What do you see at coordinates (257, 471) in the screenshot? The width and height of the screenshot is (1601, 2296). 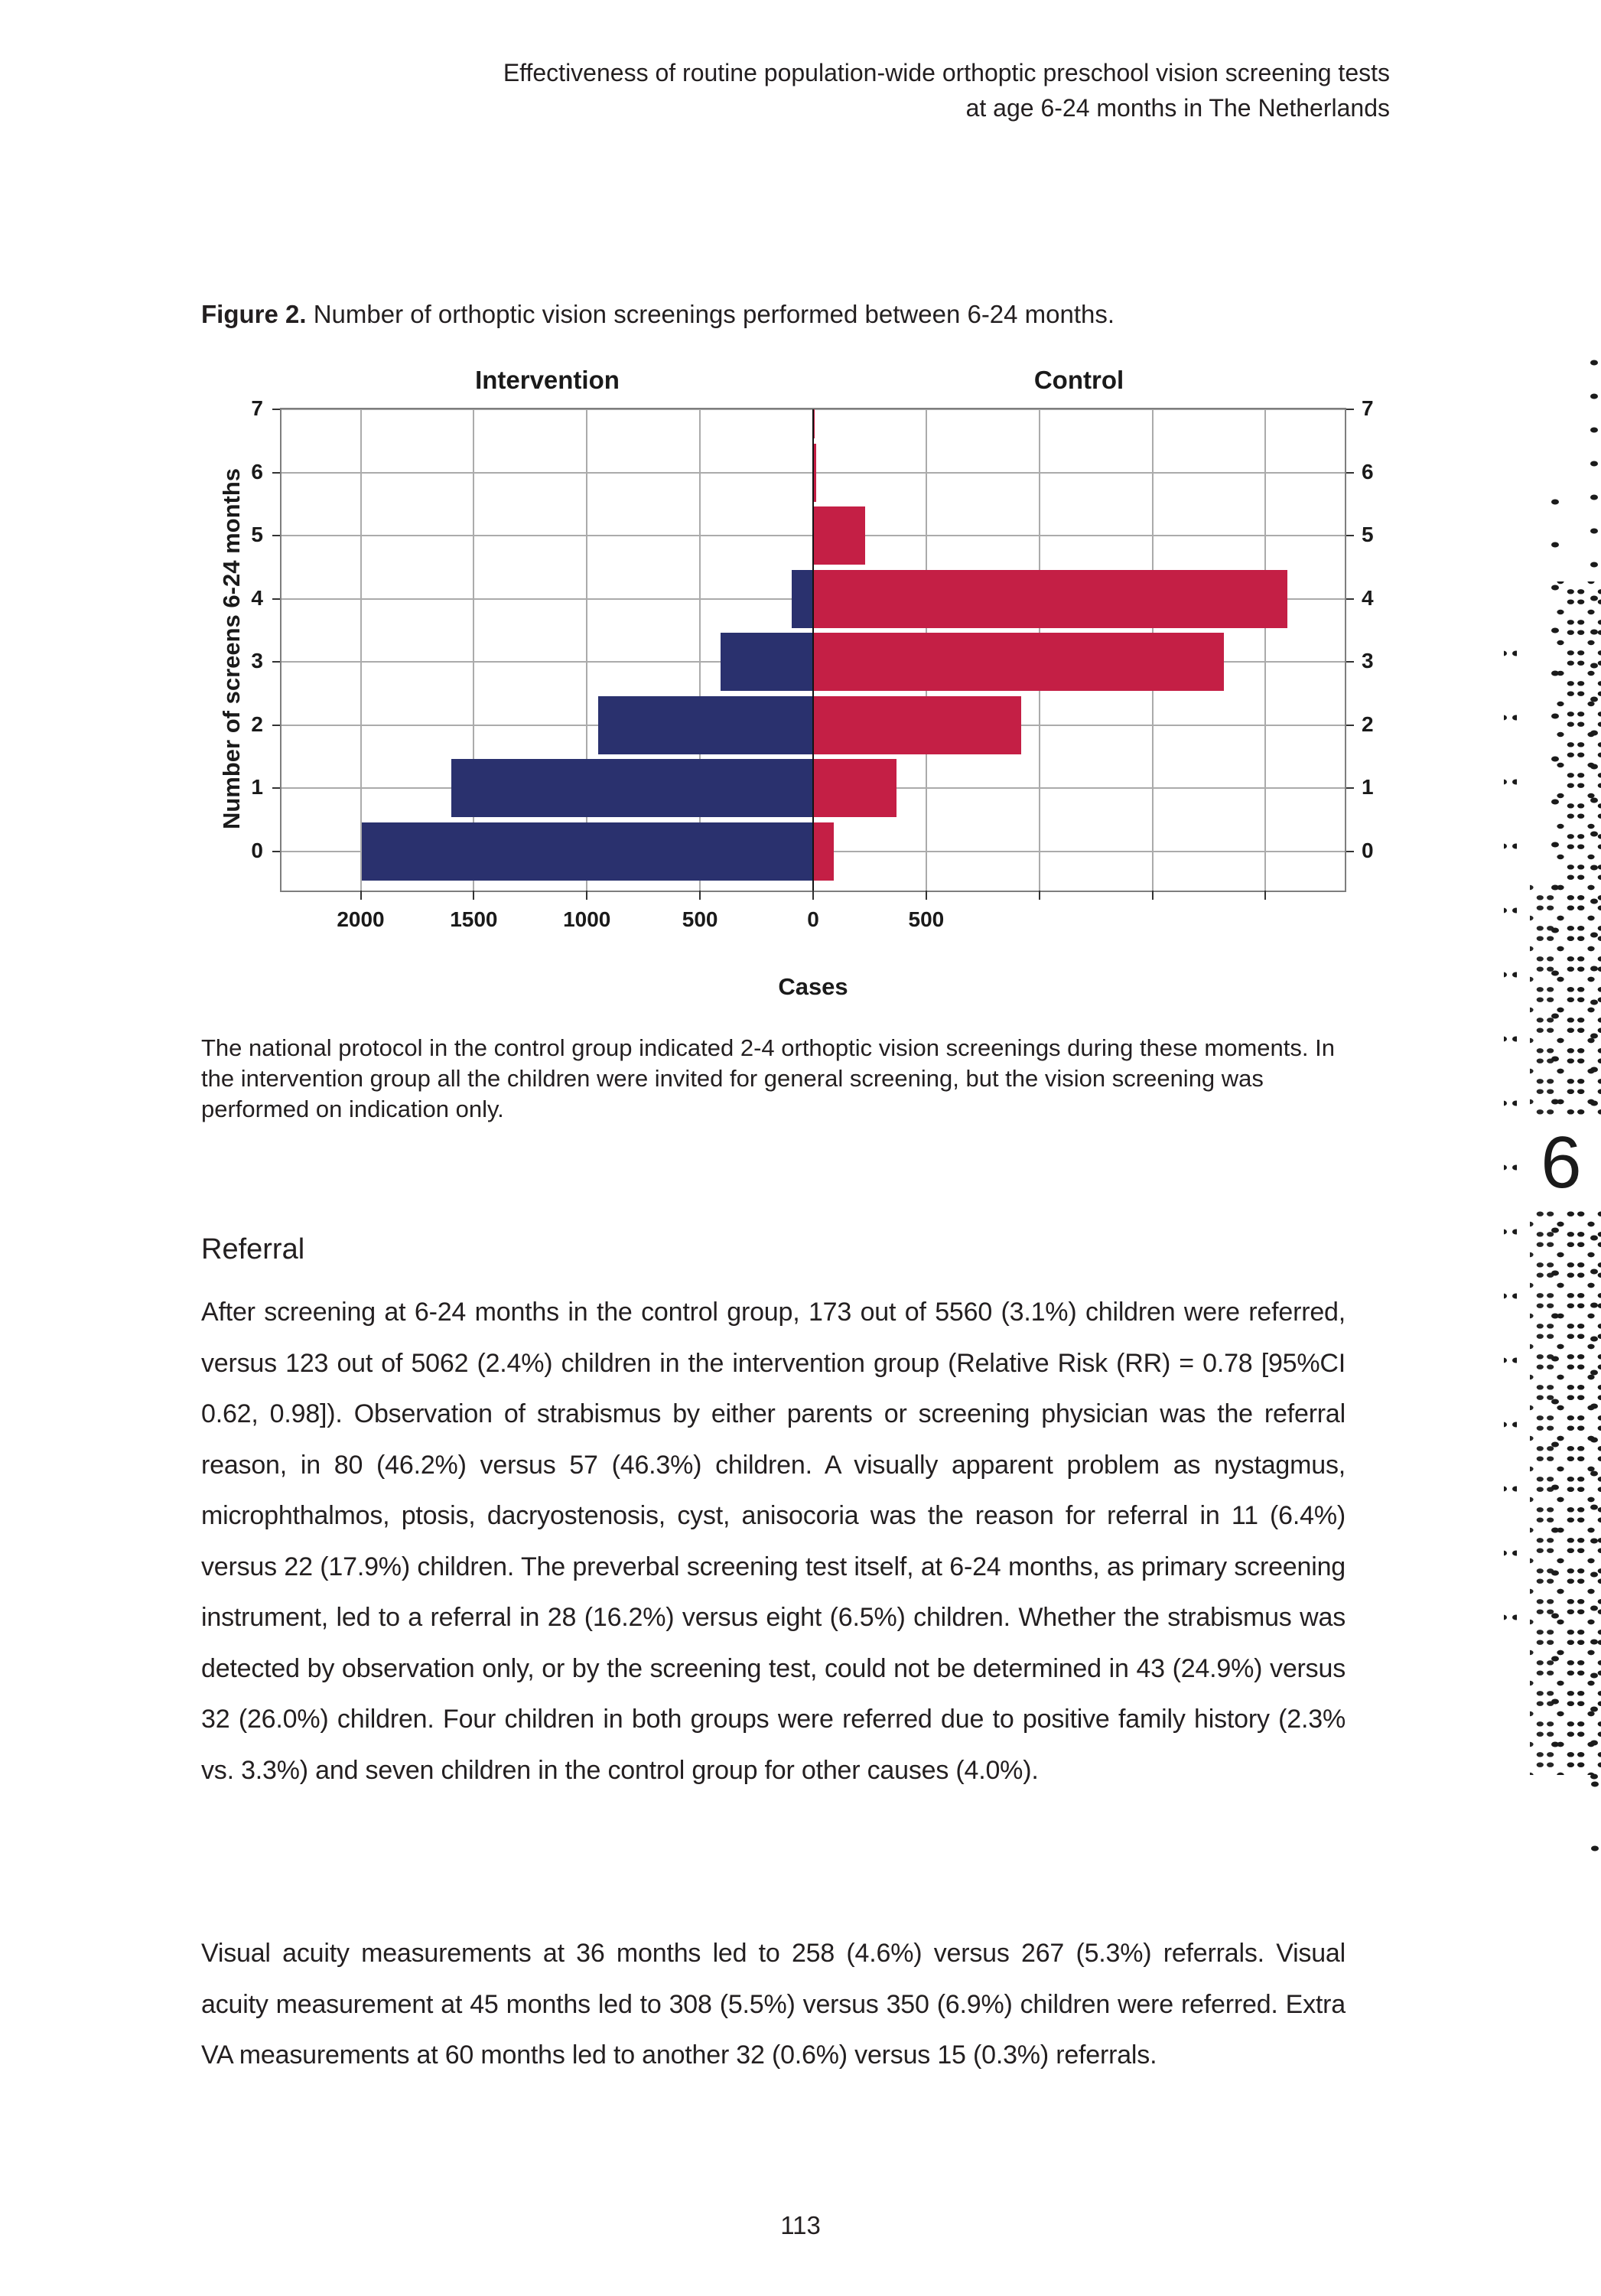 I see `y-tick-label-left-6: 6` at bounding box center [257, 471].